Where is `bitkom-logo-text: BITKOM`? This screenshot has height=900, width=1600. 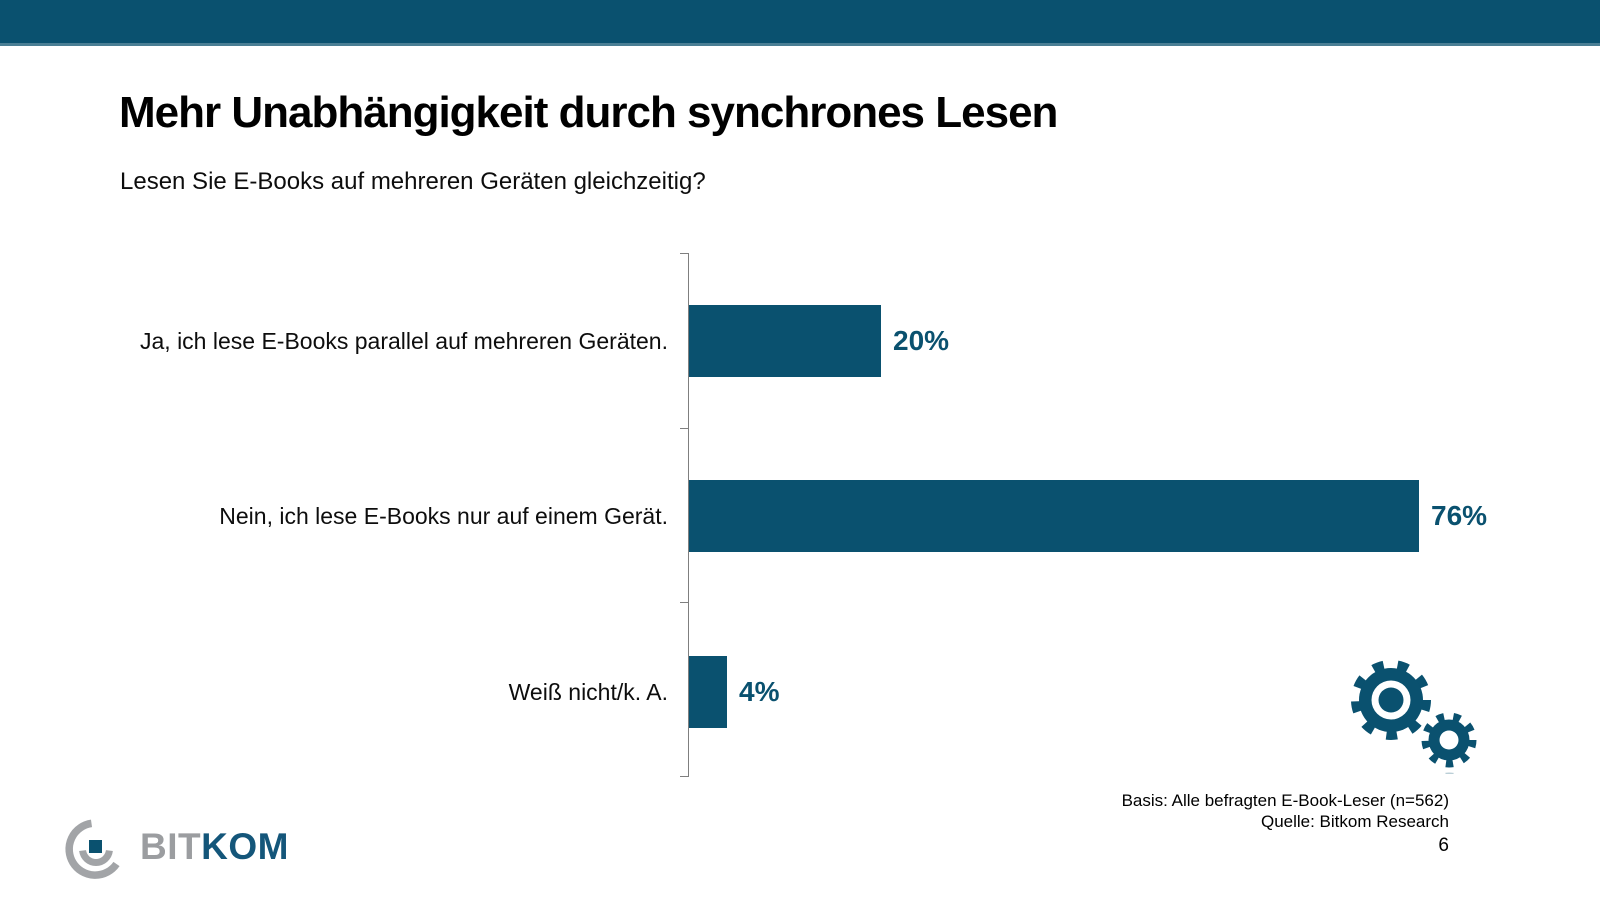 bitkom-logo-text: BITKOM is located at coordinates (214, 847).